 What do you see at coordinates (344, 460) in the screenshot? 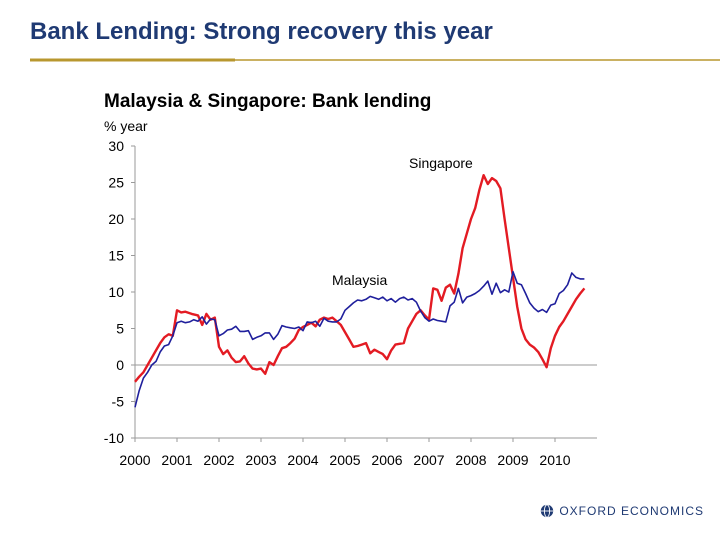
I see `x-tick-label: 2005` at bounding box center [344, 460].